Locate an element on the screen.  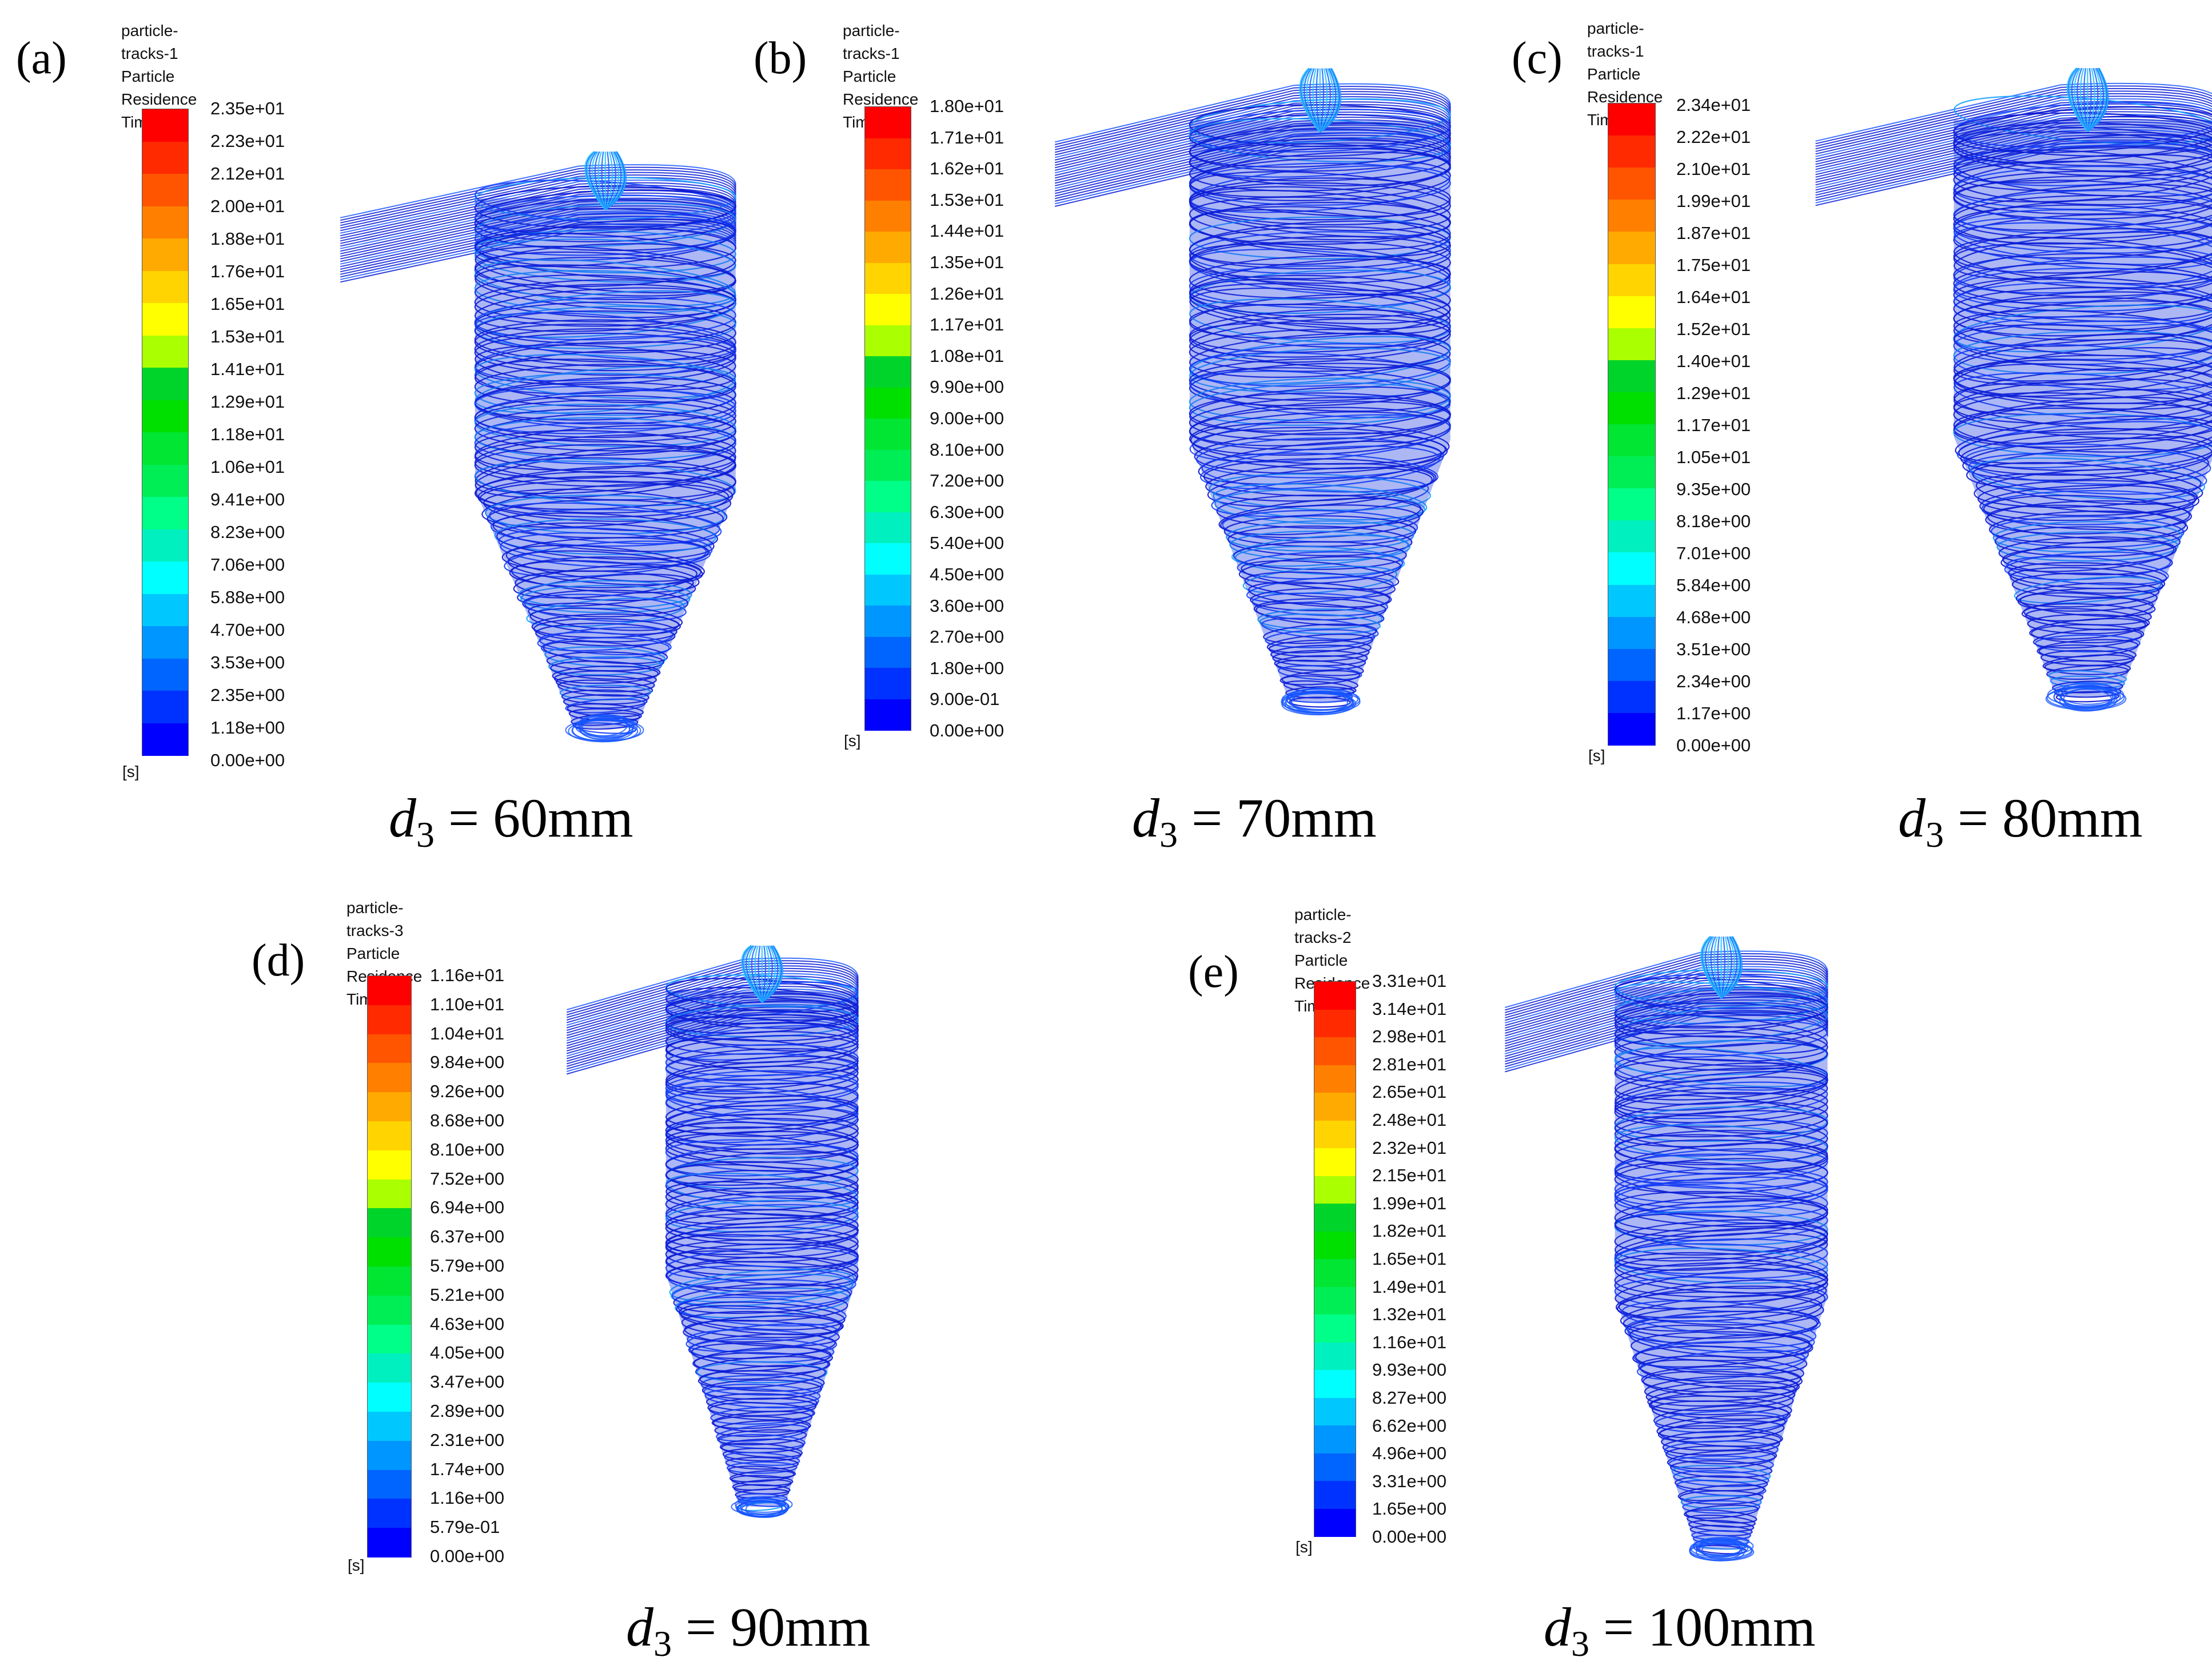
caption-subscript: 3 is located at coordinates (1935, 835).